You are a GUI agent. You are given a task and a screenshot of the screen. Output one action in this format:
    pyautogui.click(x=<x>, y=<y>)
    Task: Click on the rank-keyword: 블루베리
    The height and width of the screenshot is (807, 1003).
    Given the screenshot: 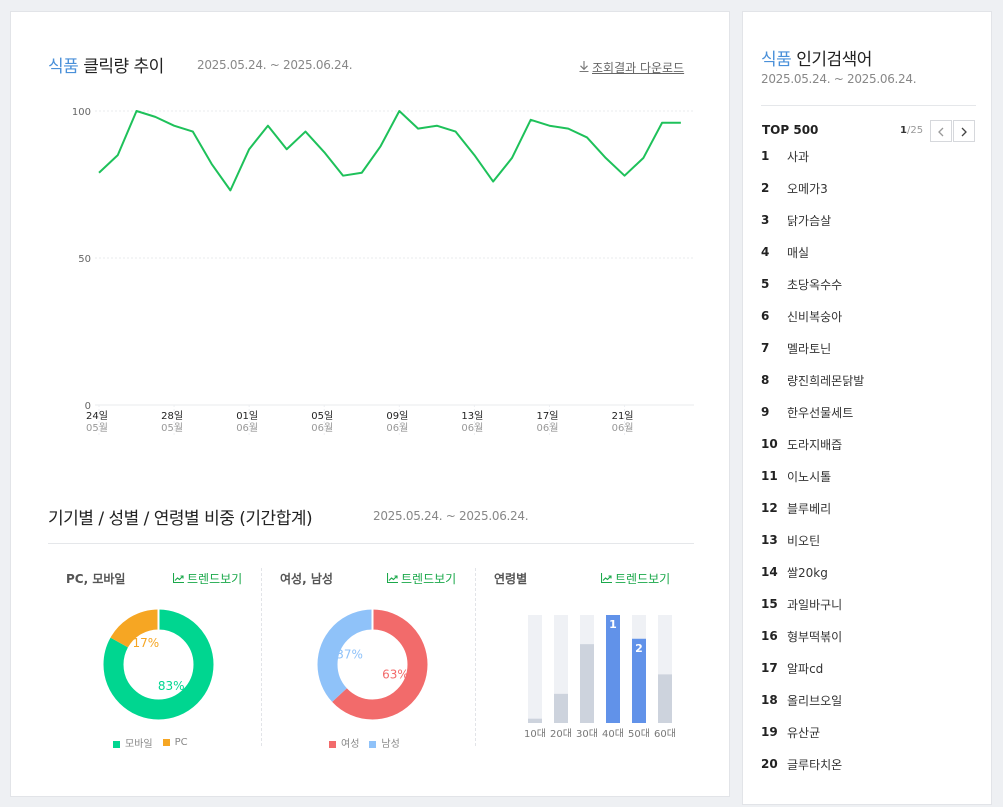 What is the action you would take?
    pyautogui.click(x=809, y=508)
    